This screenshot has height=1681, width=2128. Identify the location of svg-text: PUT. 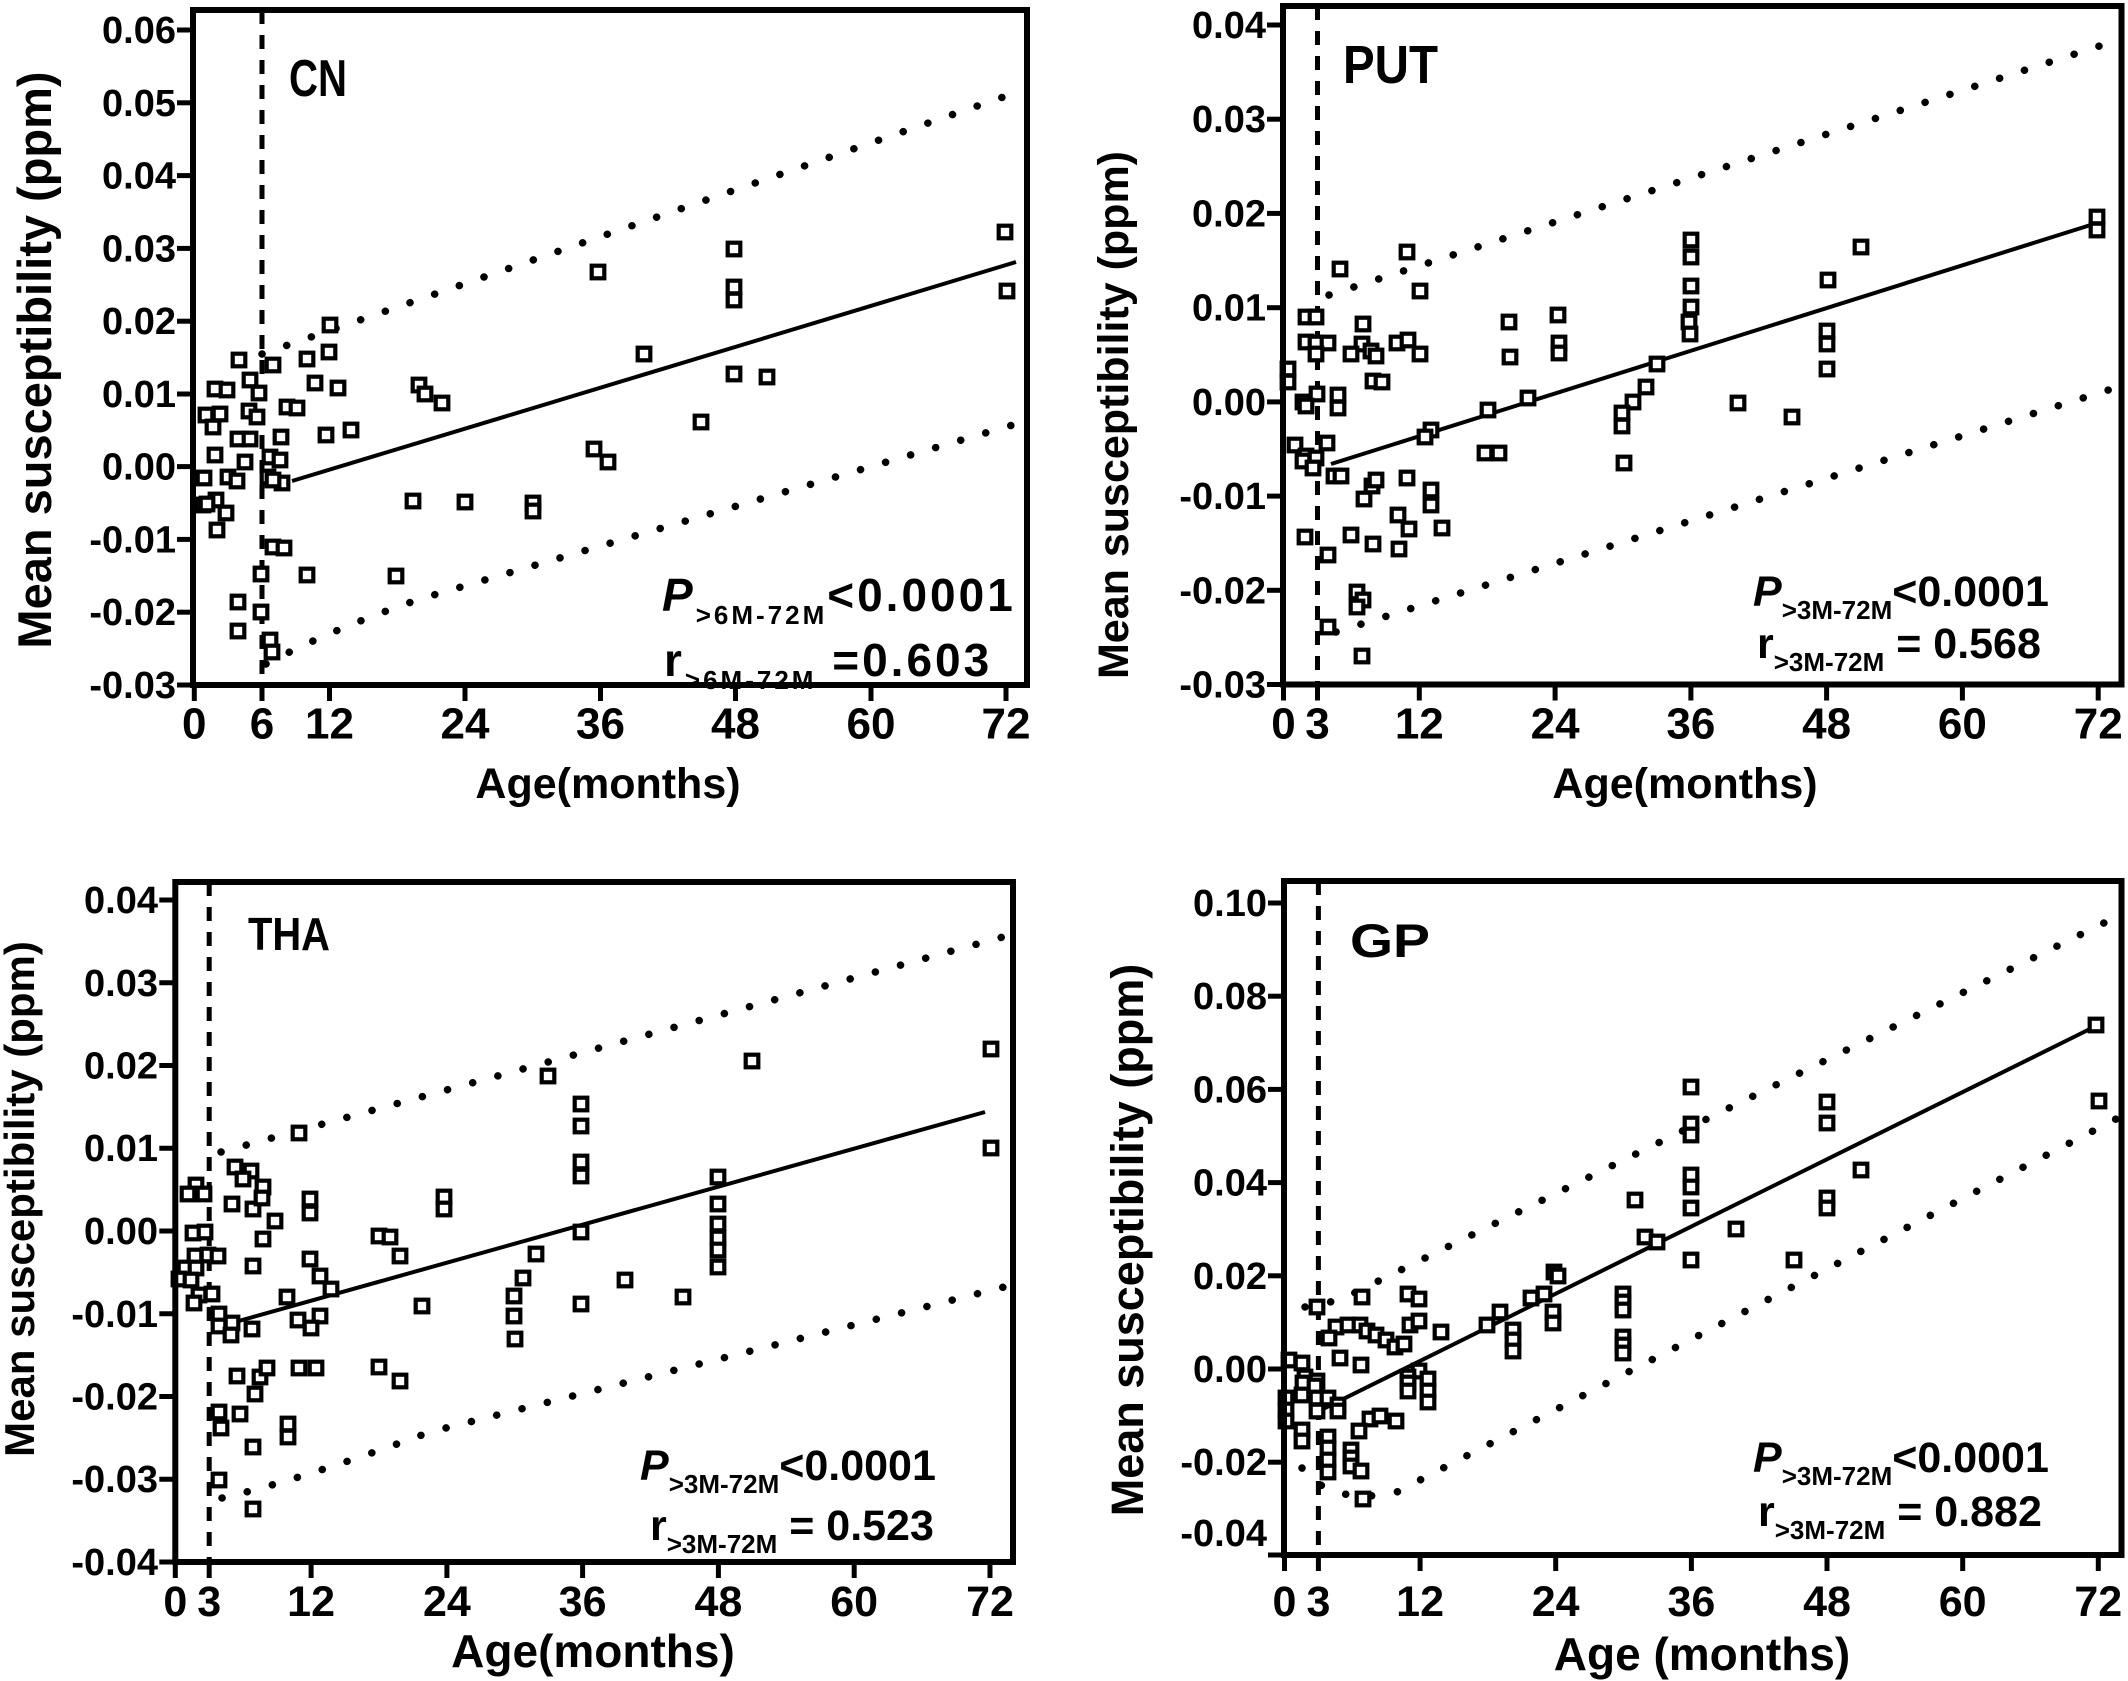
(1390, 65).